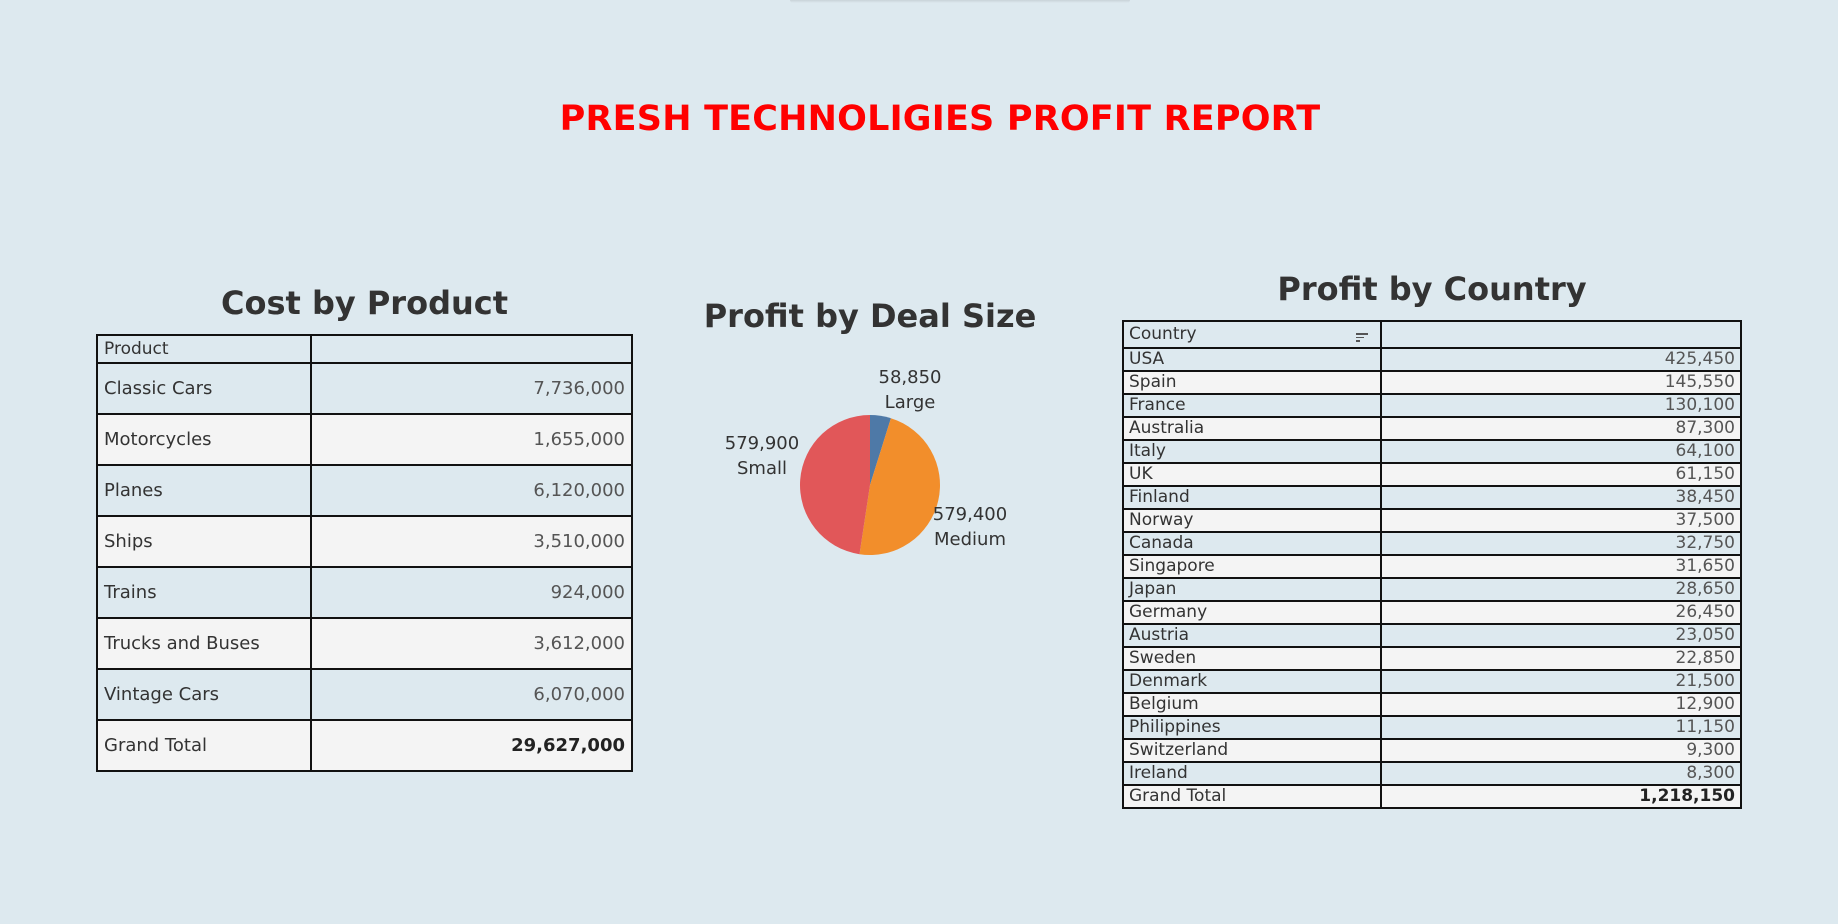 The height and width of the screenshot is (924, 1838). What do you see at coordinates (910, 390) in the screenshot?
I see `pie-label-large: 58,850 Large` at bounding box center [910, 390].